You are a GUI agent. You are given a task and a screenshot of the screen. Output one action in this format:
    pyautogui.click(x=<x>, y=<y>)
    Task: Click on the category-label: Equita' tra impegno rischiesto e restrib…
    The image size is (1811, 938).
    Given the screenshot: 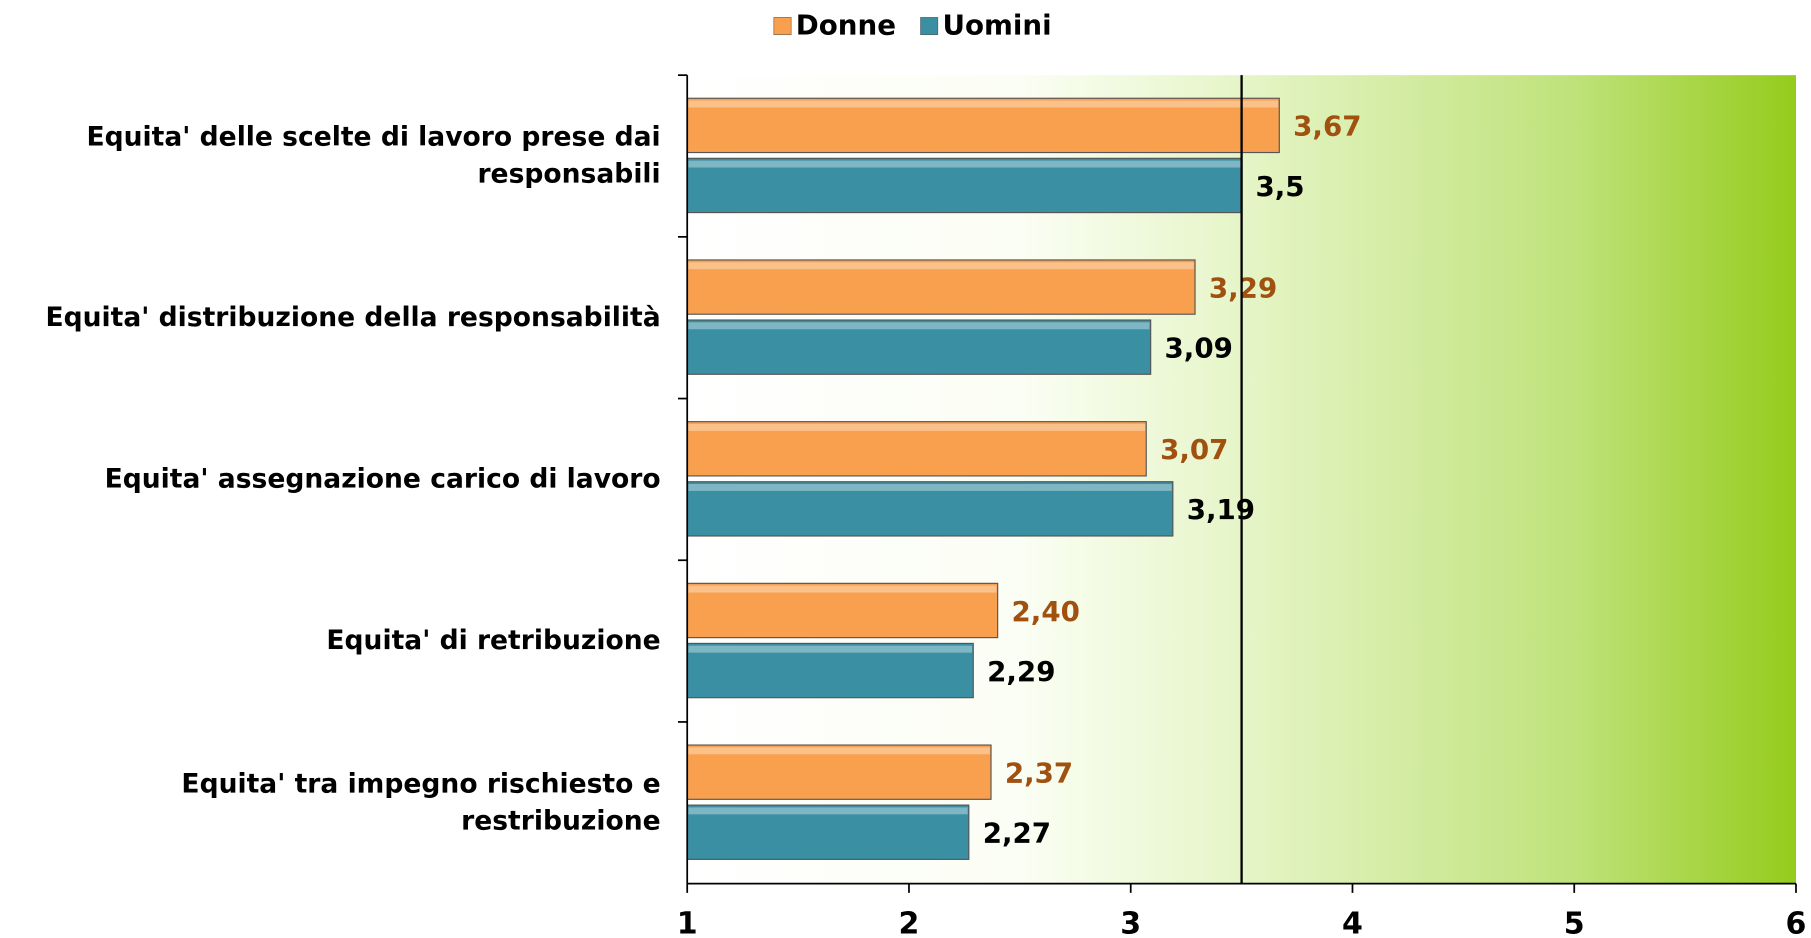 What is the action you would take?
    pyautogui.click(x=421, y=803)
    